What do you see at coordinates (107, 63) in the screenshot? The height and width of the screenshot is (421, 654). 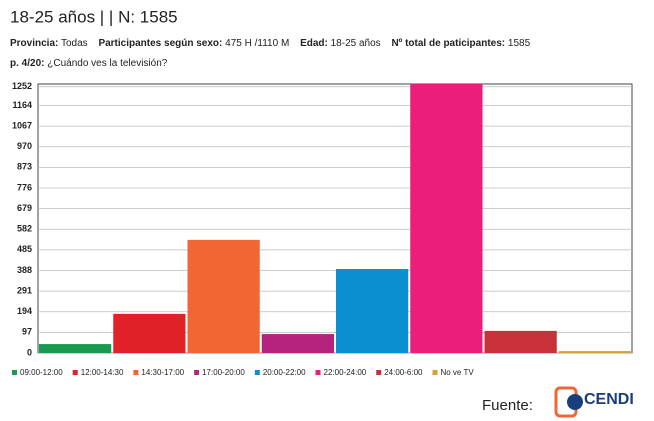 I see `question-text: ¿Cuándo ves la televisión?` at bounding box center [107, 63].